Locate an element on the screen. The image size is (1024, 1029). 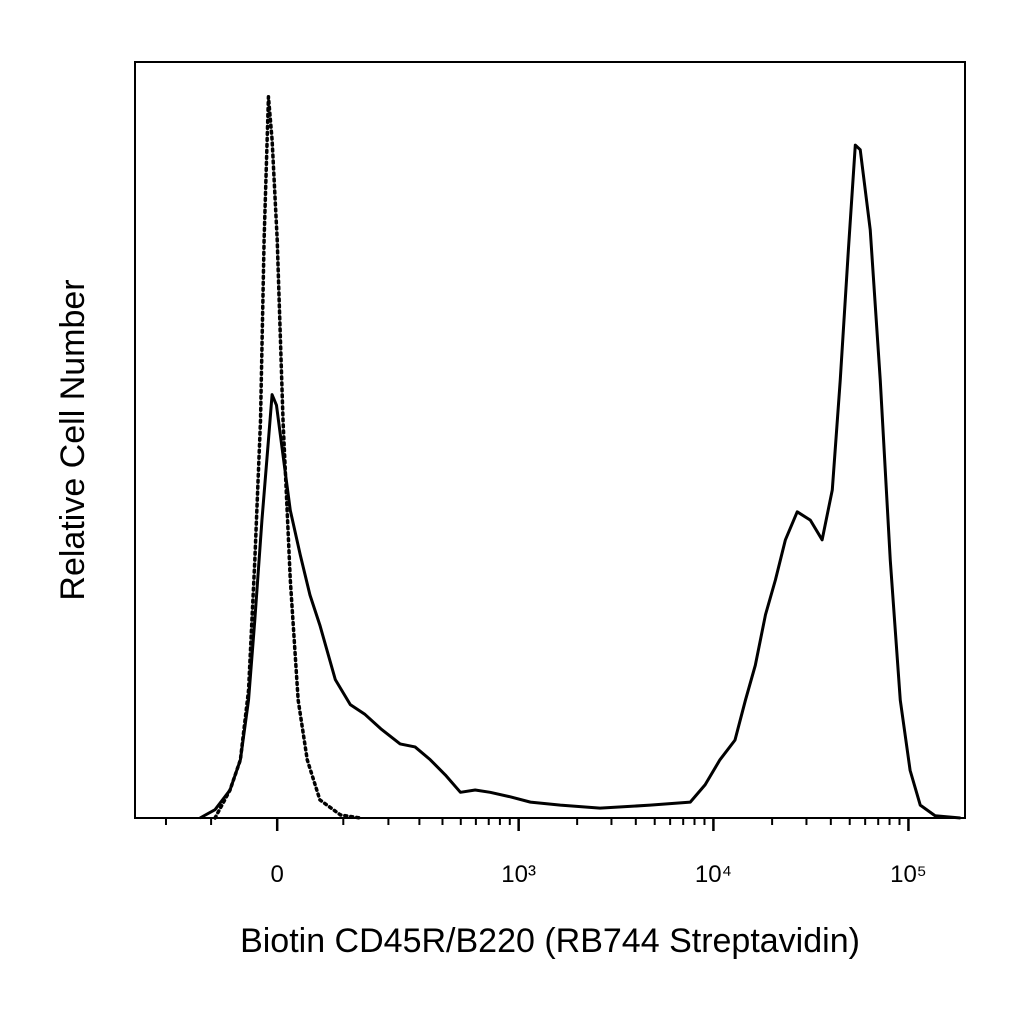
histogram-line is located at coordinates (288, 457).